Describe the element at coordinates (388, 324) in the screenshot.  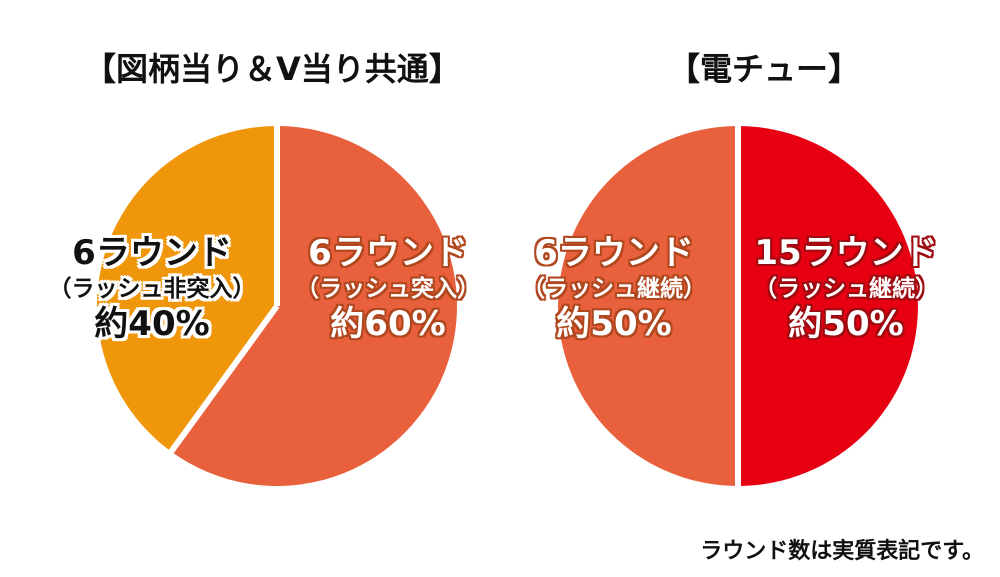
I see `slice-pct: 約60%` at that location.